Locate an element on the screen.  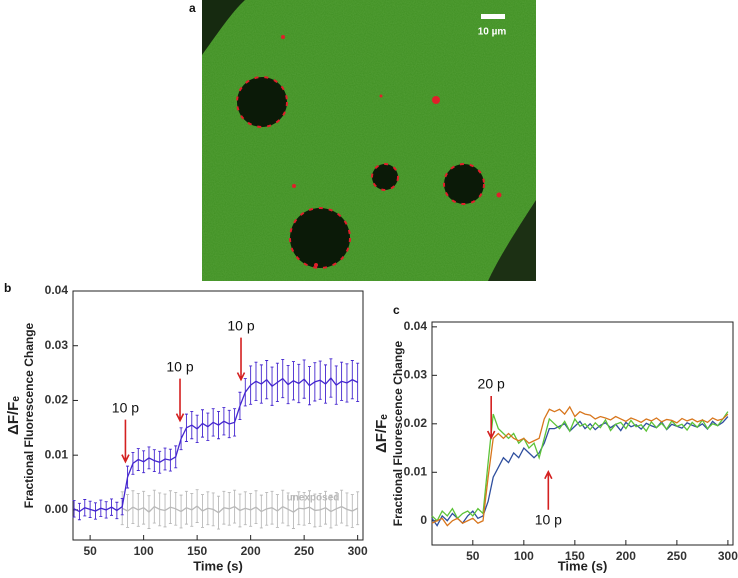
y-tick-label: 0 is located at coordinates (423, 520).